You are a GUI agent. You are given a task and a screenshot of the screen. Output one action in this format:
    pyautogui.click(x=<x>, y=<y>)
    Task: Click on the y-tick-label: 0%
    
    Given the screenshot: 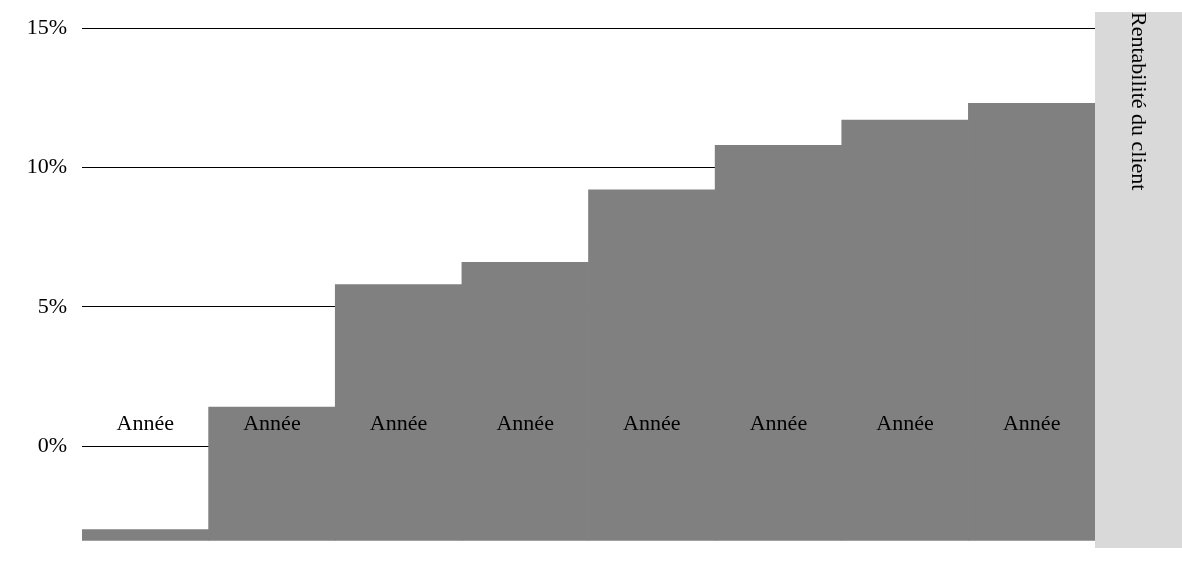 What is the action you would take?
    pyautogui.click(x=52, y=444)
    